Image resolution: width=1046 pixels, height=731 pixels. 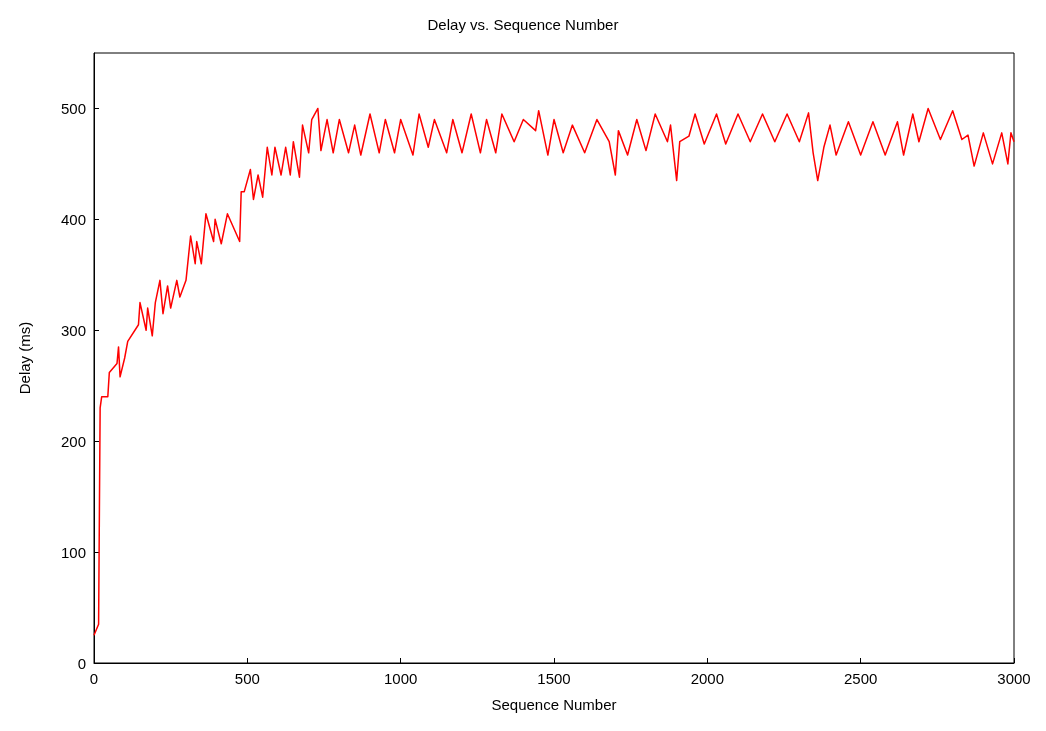 I want to click on x-tick-label: 1500, so click(x=554, y=678).